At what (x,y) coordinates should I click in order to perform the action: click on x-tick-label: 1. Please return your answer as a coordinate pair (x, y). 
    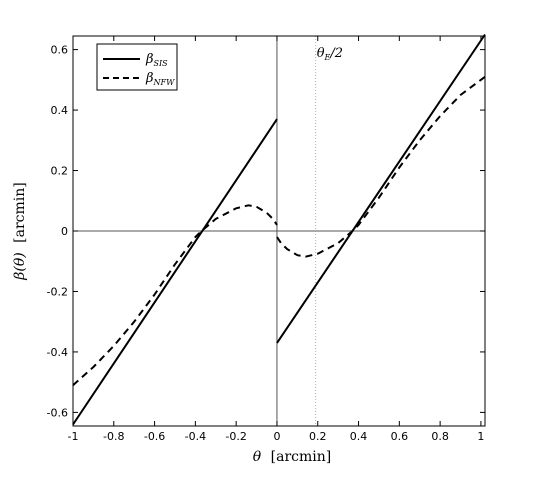
    Looking at the image, I should click on (480, 436).